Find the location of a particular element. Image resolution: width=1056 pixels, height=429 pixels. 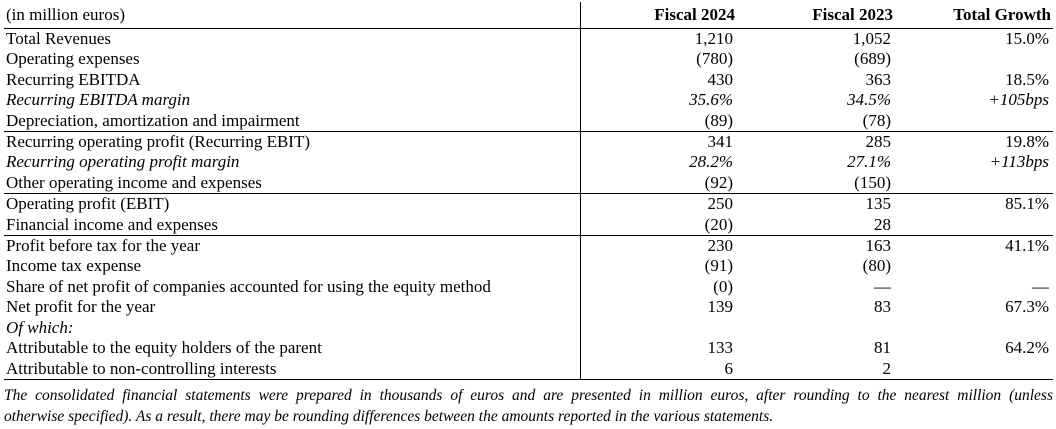

value-fiscal-2024: 1,210 is located at coordinates (713, 38).